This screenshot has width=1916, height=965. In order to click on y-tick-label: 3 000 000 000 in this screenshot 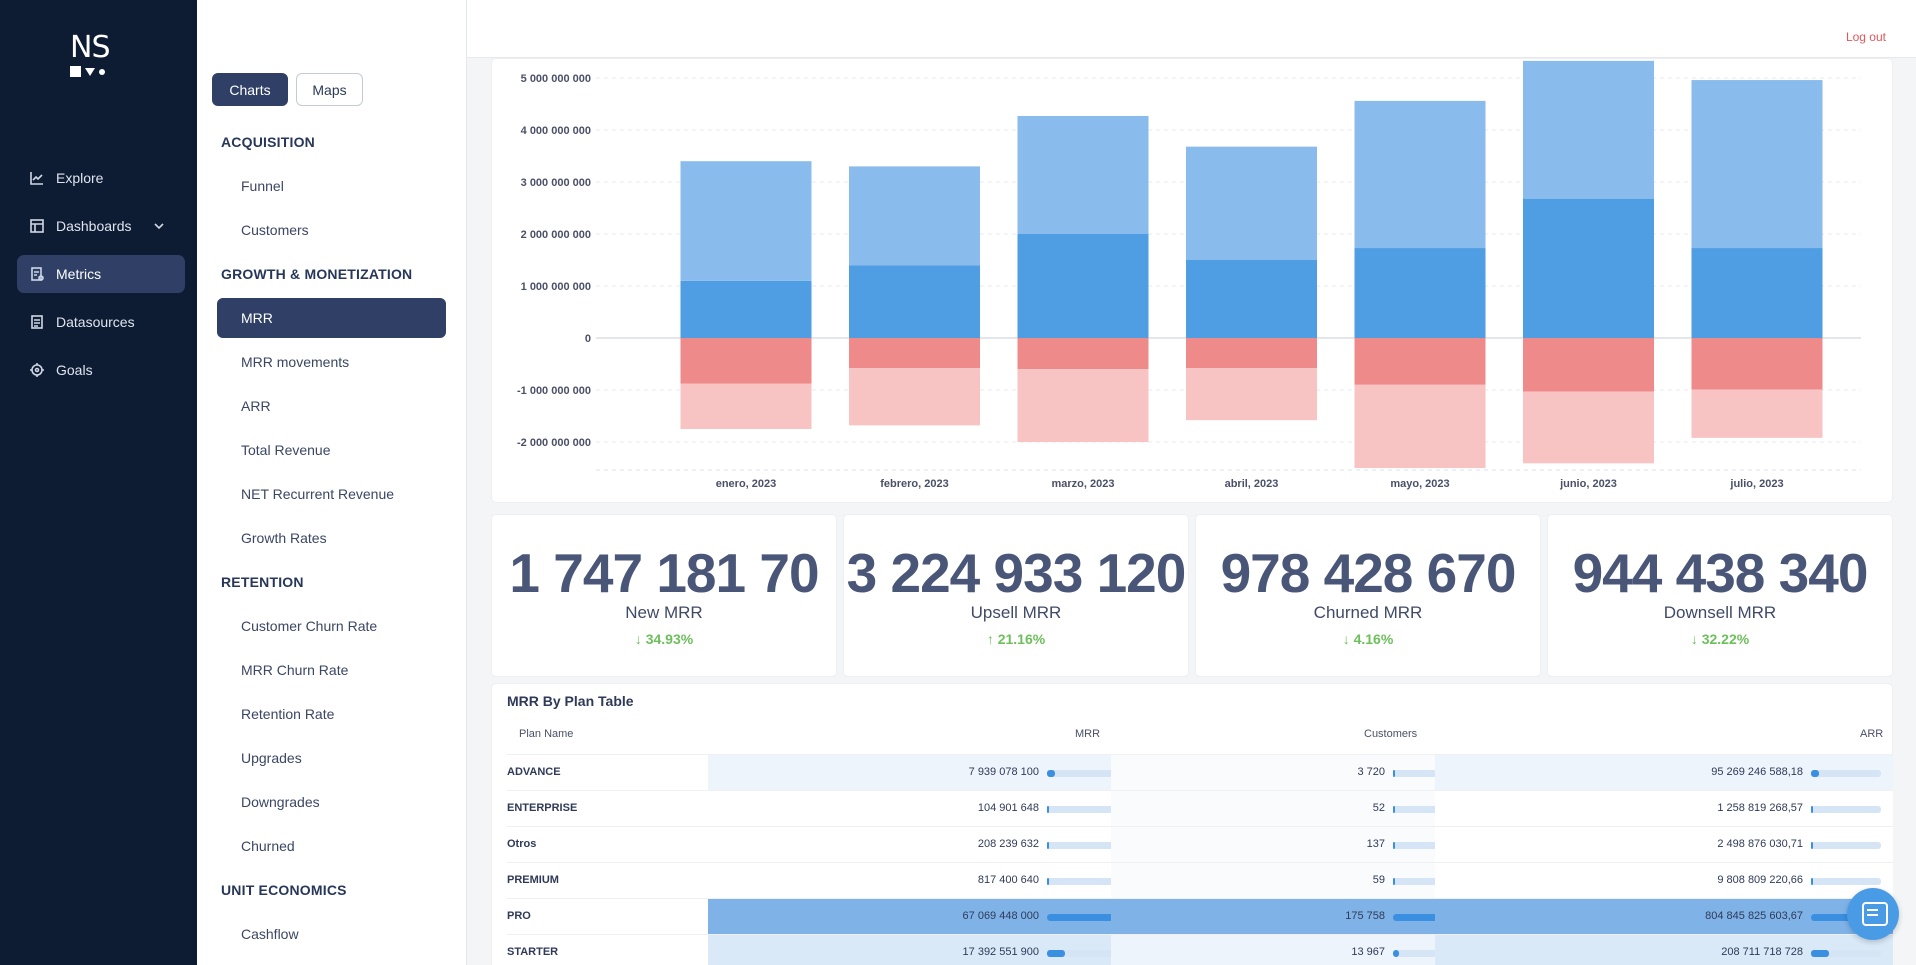, I will do `click(556, 183)`.